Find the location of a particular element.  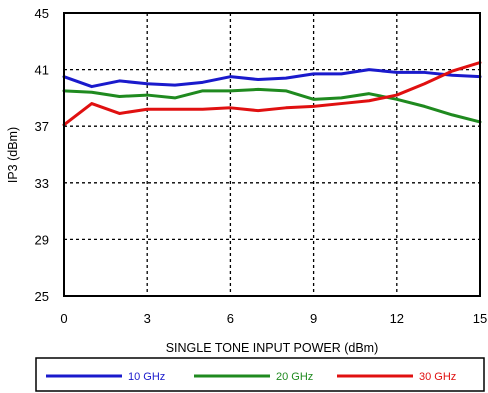

series-line-20-ghz is located at coordinates (272, 105).